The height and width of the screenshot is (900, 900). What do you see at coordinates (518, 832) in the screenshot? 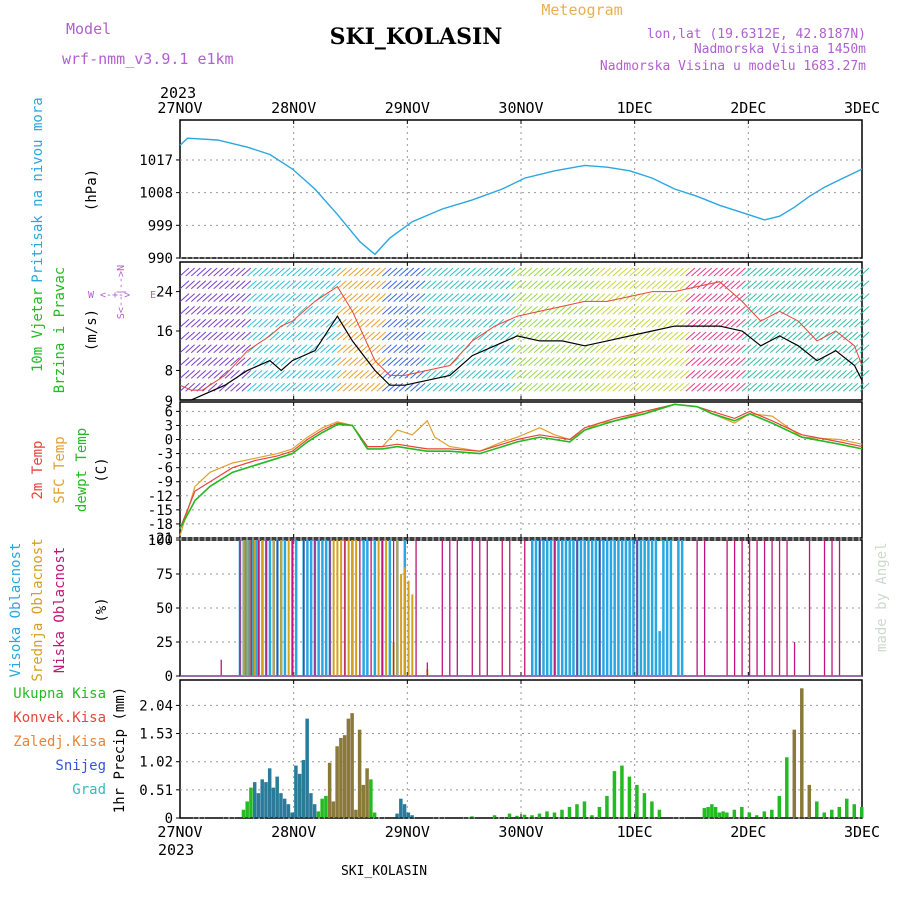
I see `bottom-date-axis: 27NOV 28NOV 29NOV 30NOV 1DEC 2DEC 3DEC` at bounding box center [518, 832].